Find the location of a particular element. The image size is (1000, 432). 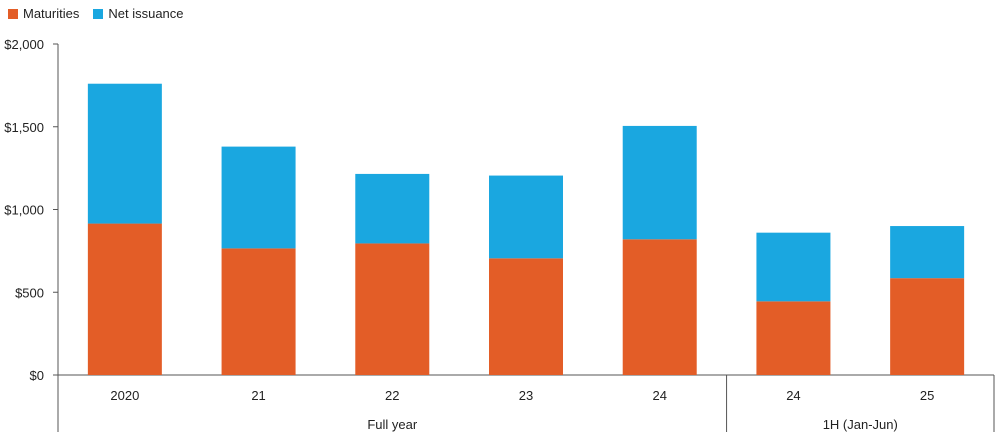

maturities-swatch is located at coordinates (13, 13).